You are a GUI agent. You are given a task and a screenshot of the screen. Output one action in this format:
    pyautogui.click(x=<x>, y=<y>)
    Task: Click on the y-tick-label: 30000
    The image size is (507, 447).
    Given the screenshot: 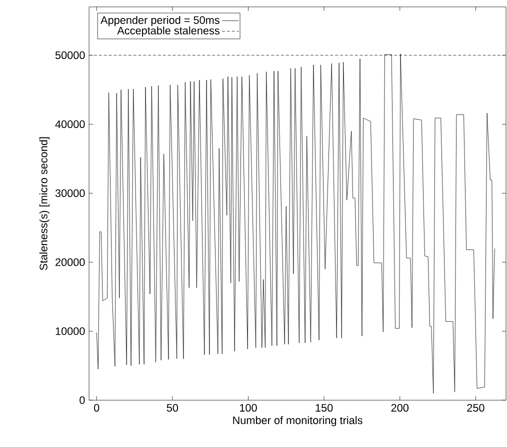 What is the action you would take?
    pyautogui.click(x=70, y=194)
    